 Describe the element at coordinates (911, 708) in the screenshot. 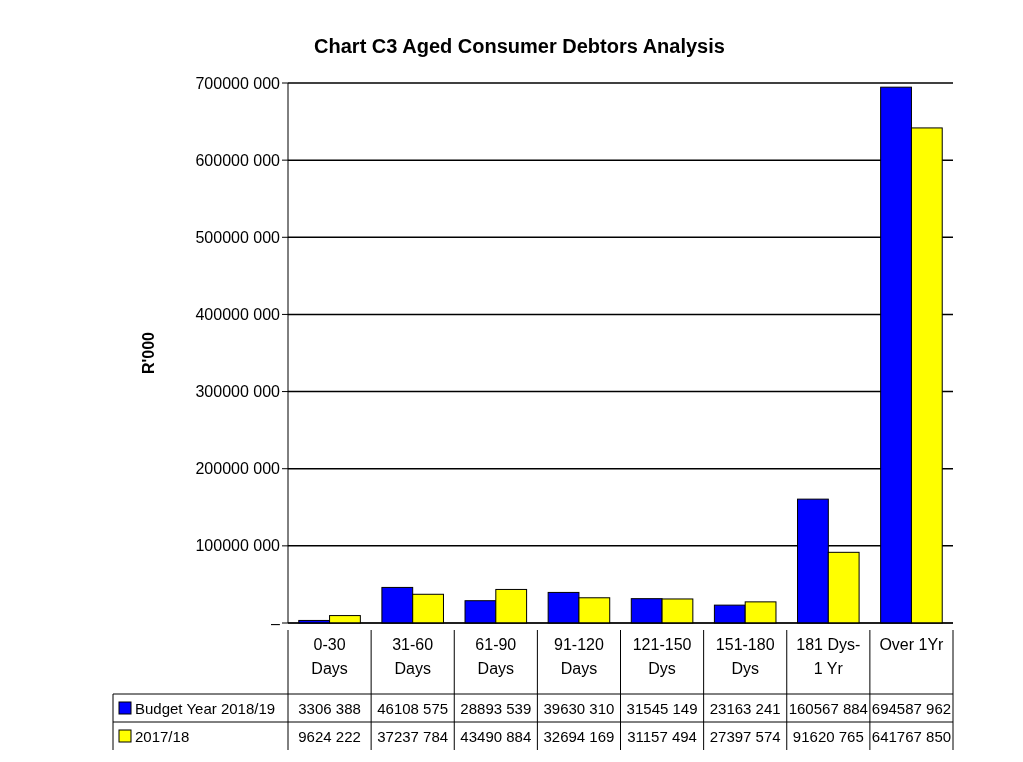

I see `data-label: 694587 962` at that location.